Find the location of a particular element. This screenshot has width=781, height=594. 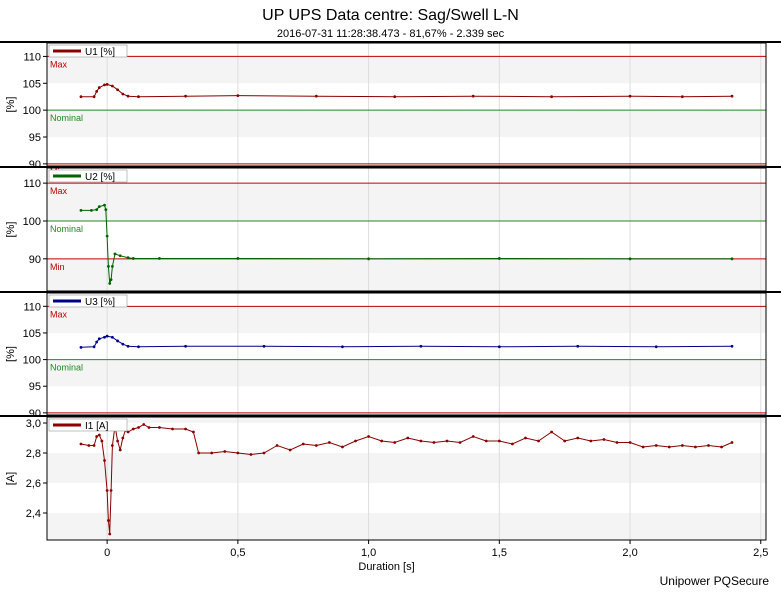

series-line is located at coordinates (406, 341).